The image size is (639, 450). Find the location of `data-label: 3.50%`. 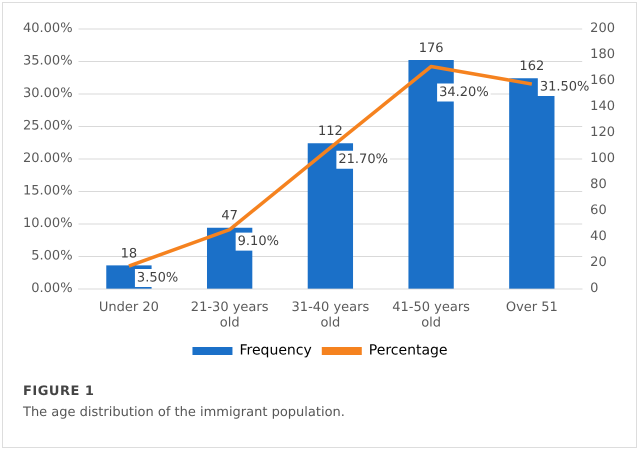

data-label: 3.50% is located at coordinates (157, 278).